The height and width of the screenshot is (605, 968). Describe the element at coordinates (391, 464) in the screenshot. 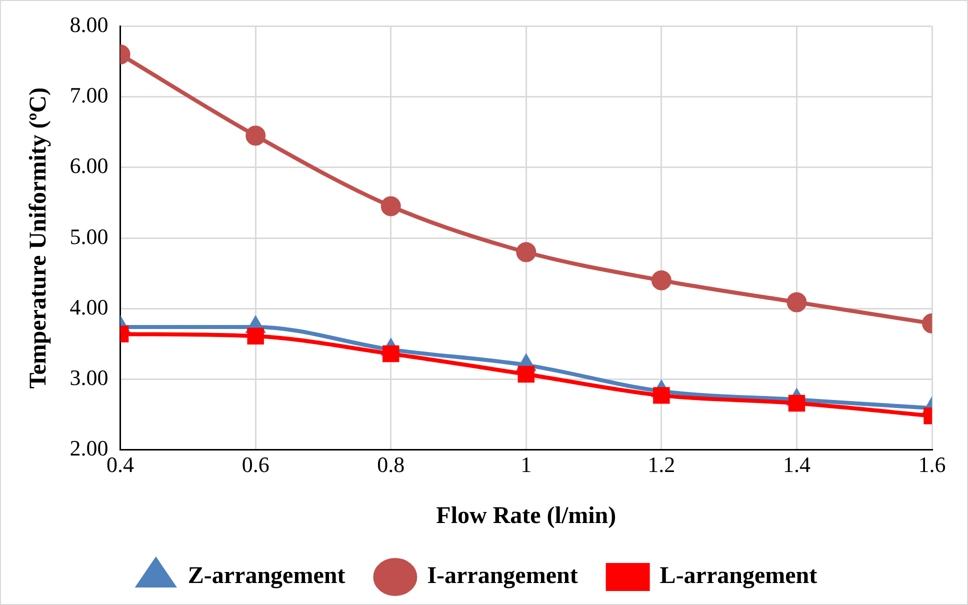

I see `x-tick-label: 0.8` at that location.